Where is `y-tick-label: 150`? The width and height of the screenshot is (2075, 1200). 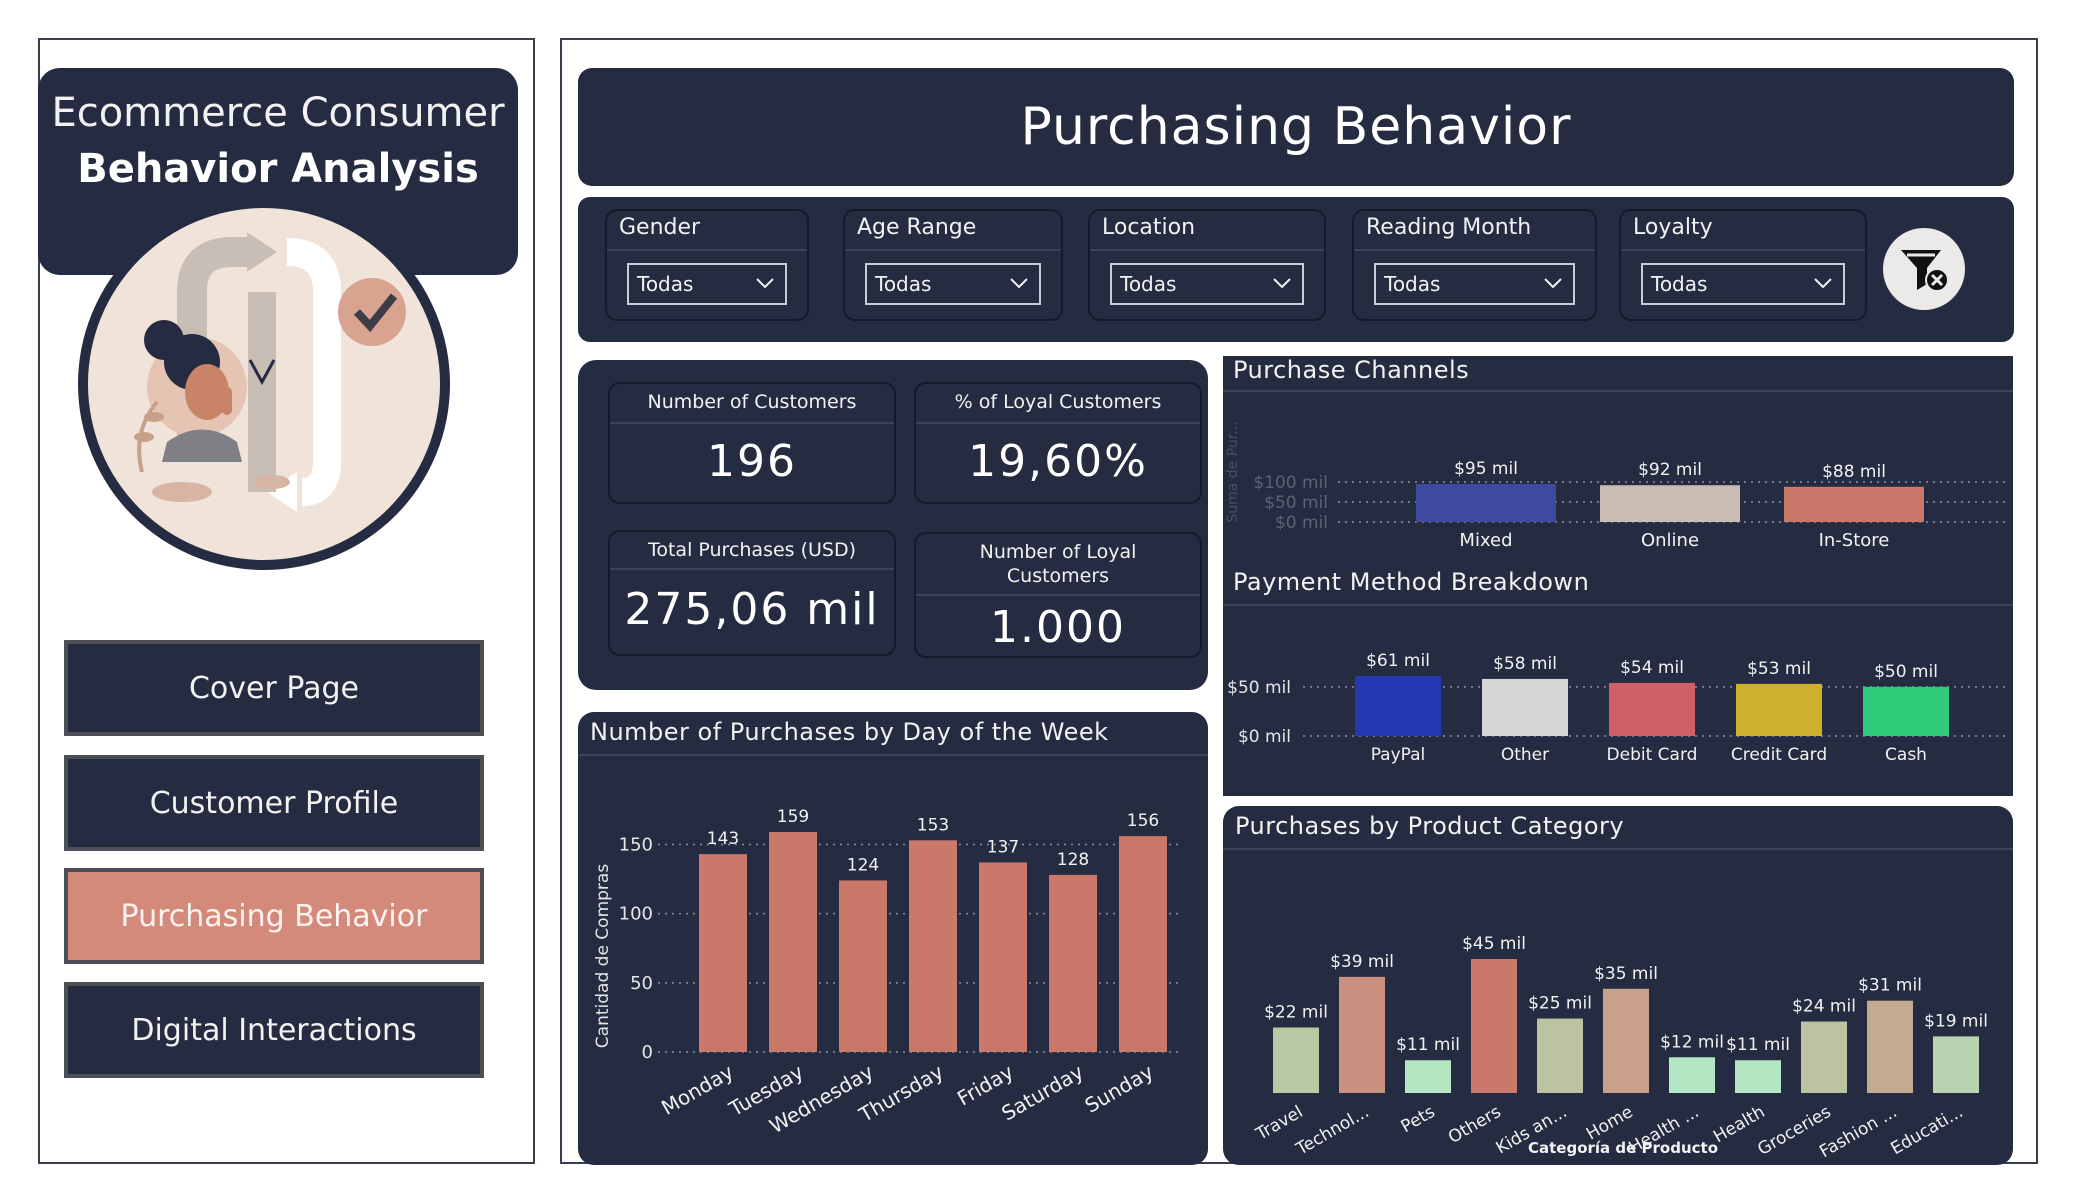 y-tick-label: 150 is located at coordinates (636, 844).